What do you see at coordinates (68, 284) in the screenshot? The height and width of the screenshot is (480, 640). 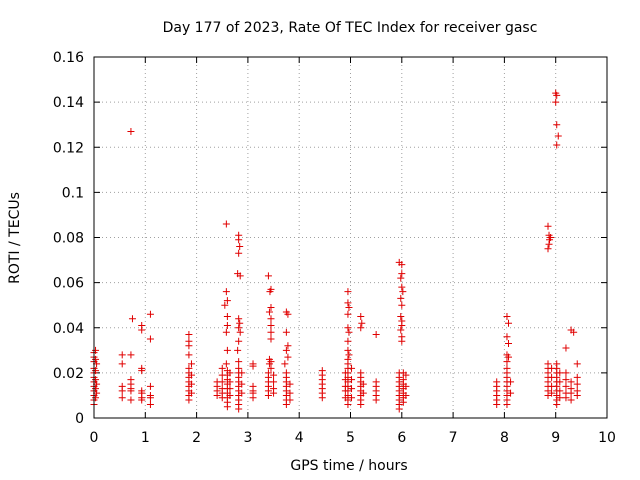 I see `y-tick-label: 0.06` at bounding box center [68, 284].